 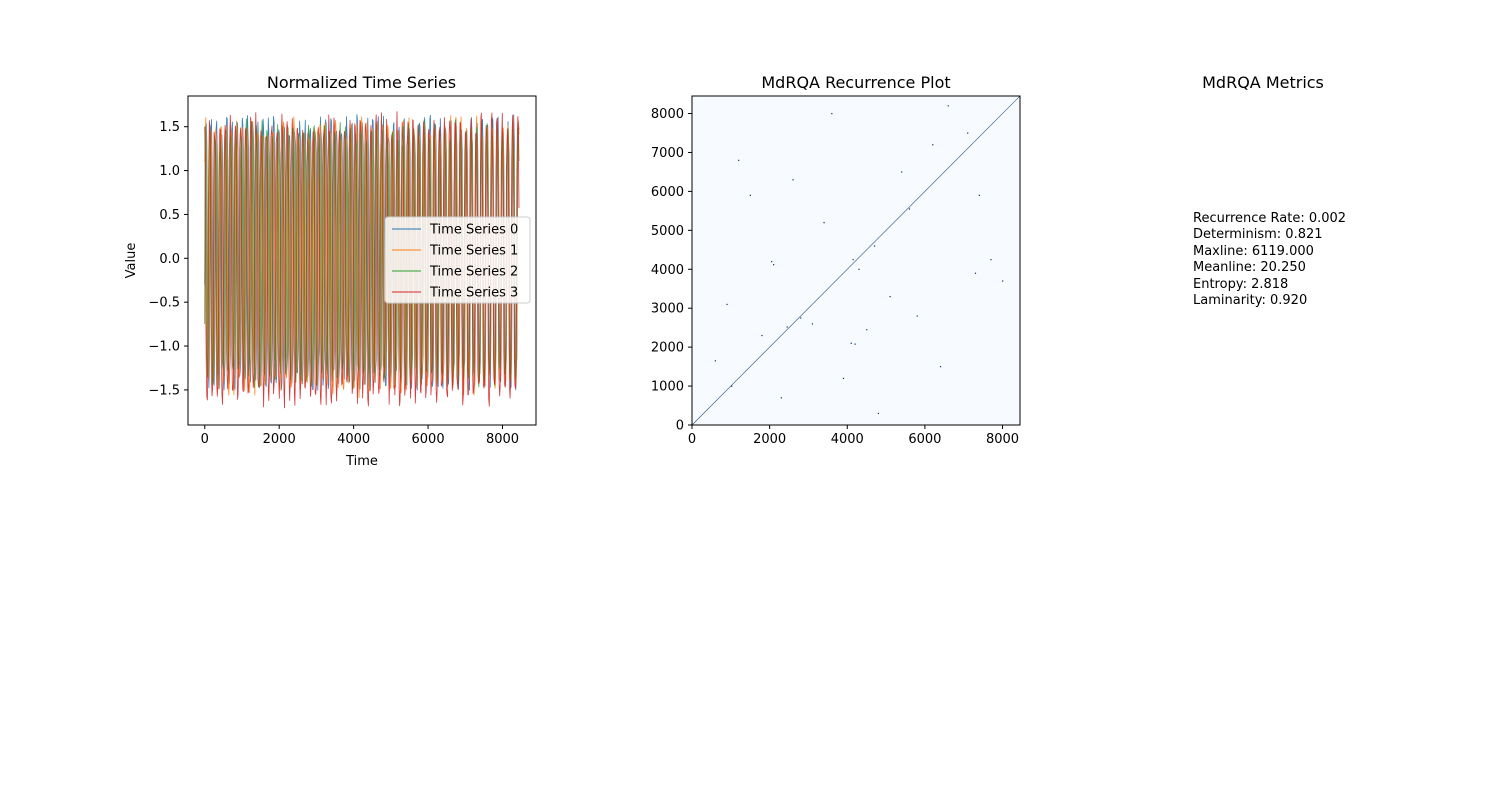 What do you see at coordinates (1249, 268) in the screenshot?
I see `metric-meanline: Meanline: 20.250` at bounding box center [1249, 268].